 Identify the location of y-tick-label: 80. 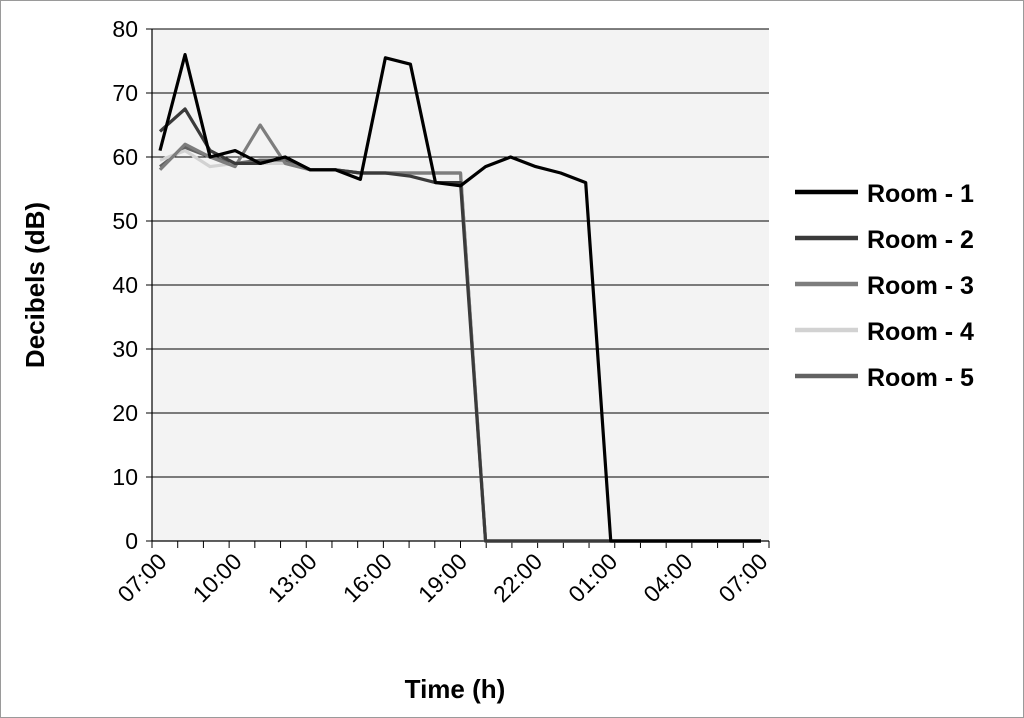
(125, 29).